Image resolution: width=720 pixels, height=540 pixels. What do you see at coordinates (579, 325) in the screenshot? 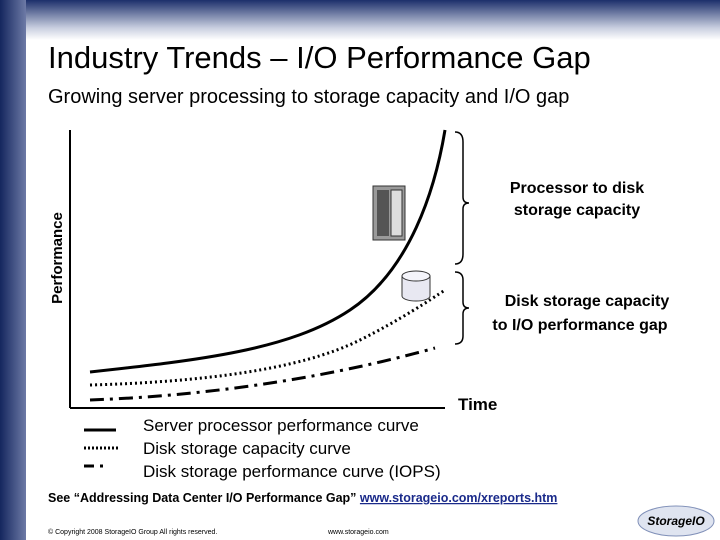
I see `annotation: to I/O performance gap` at bounding box center [579, 325].